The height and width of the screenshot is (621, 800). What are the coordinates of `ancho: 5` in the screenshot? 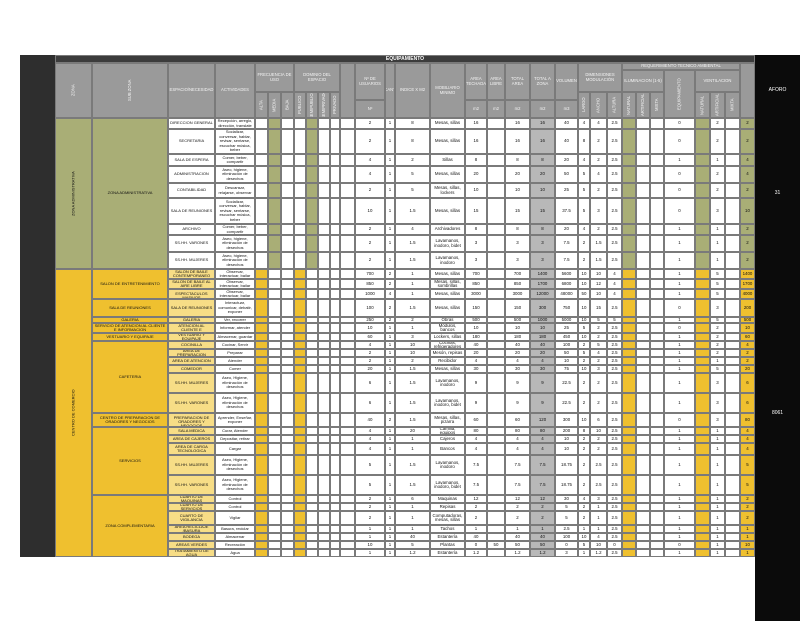 It's located at (598, 345).